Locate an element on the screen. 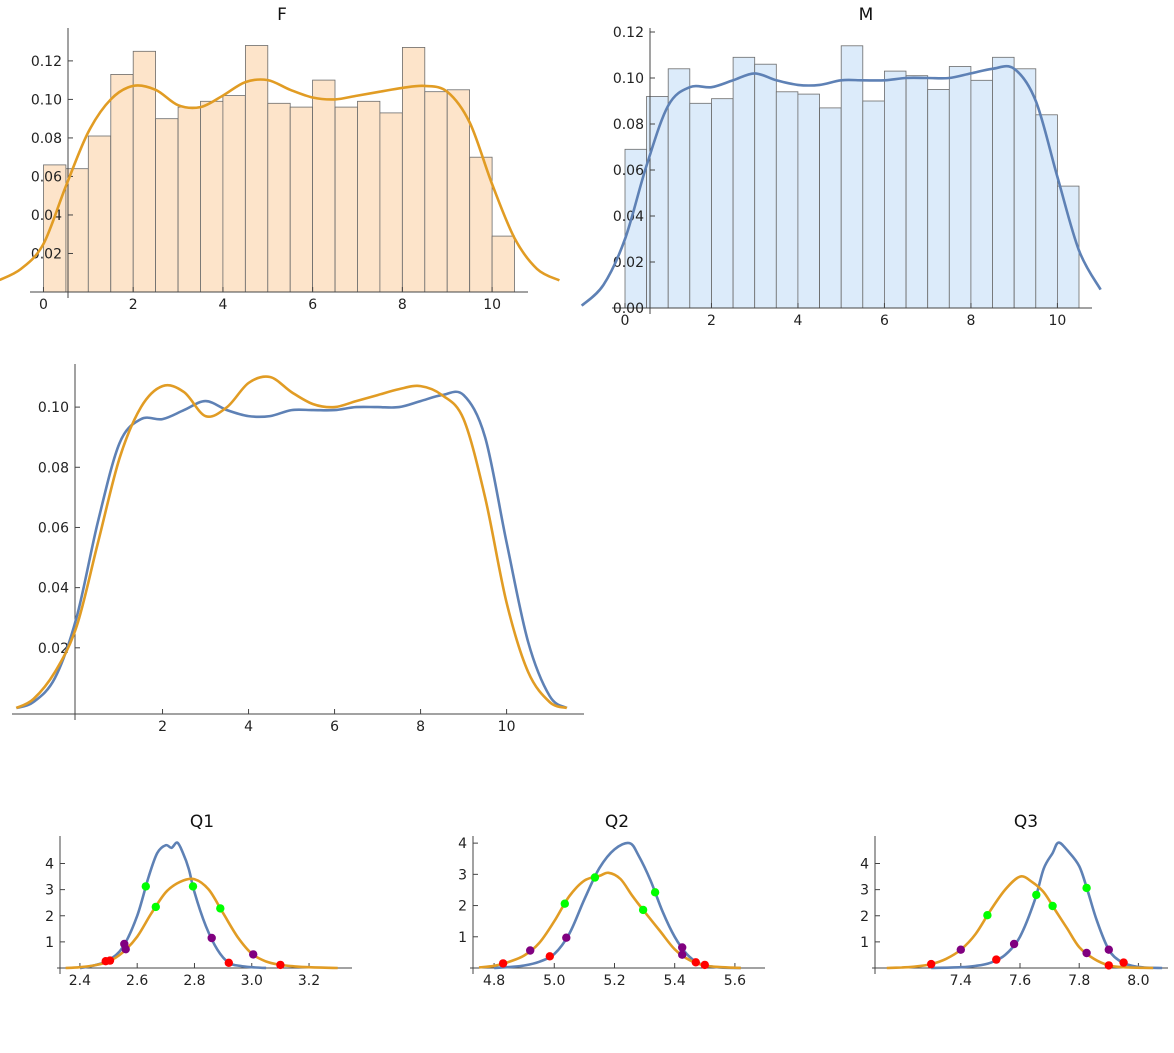 The image size is (1174, 1053). y-tick-label: 0.08 is located at coordinates (46, 139).